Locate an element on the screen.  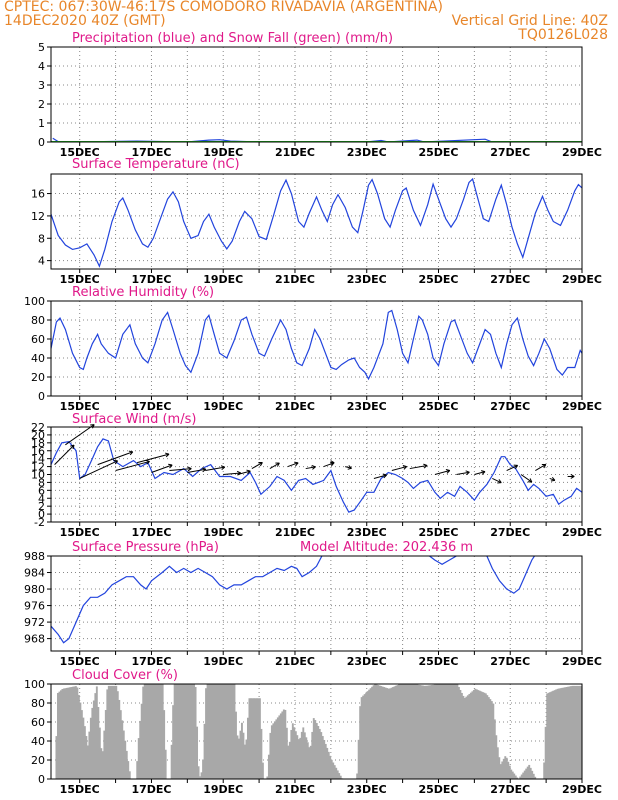
model-code: TQ0126L028 is located at coordinates (563, 35).